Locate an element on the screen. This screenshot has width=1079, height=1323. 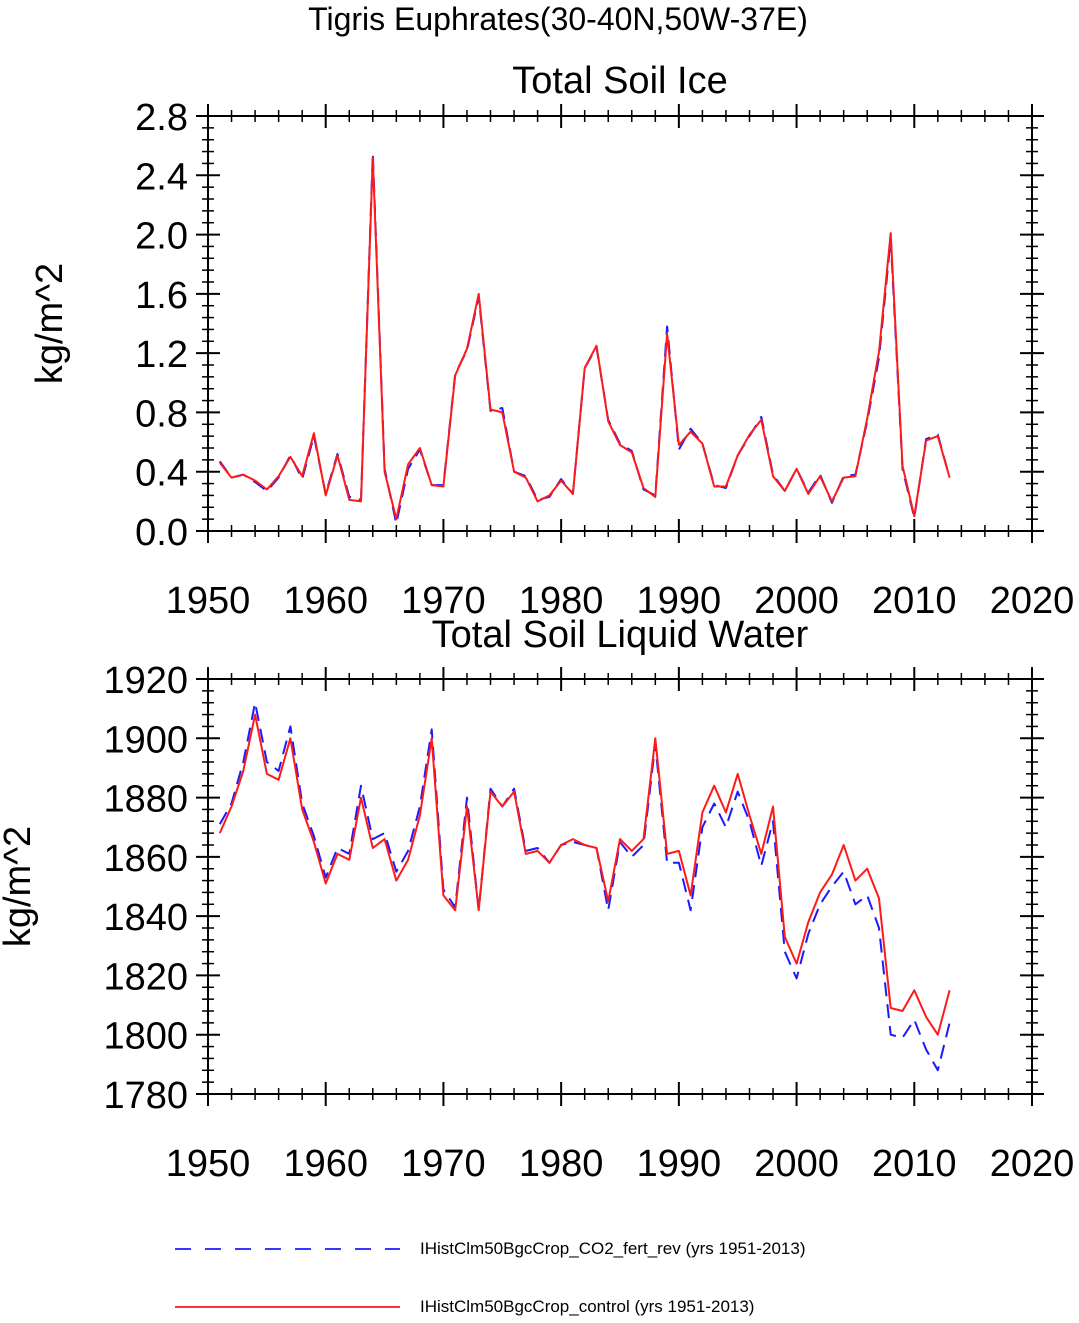
y-tick-label: 1.2 is located at coordinates (161, 355).